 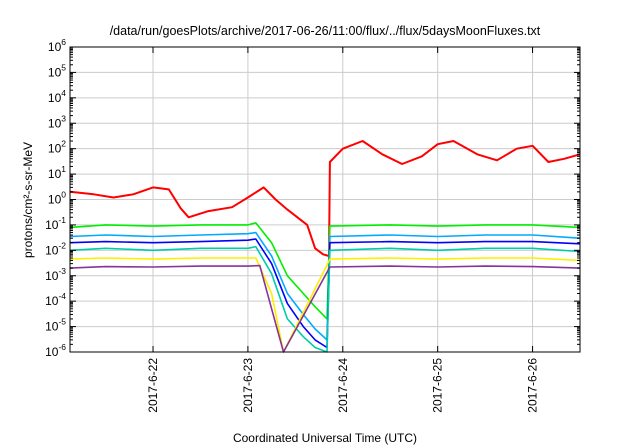 What do you see at coordinates (63, 93) in the screenshot?
I see `y-tick-exponent: 4` at bounding box center [63, 93].